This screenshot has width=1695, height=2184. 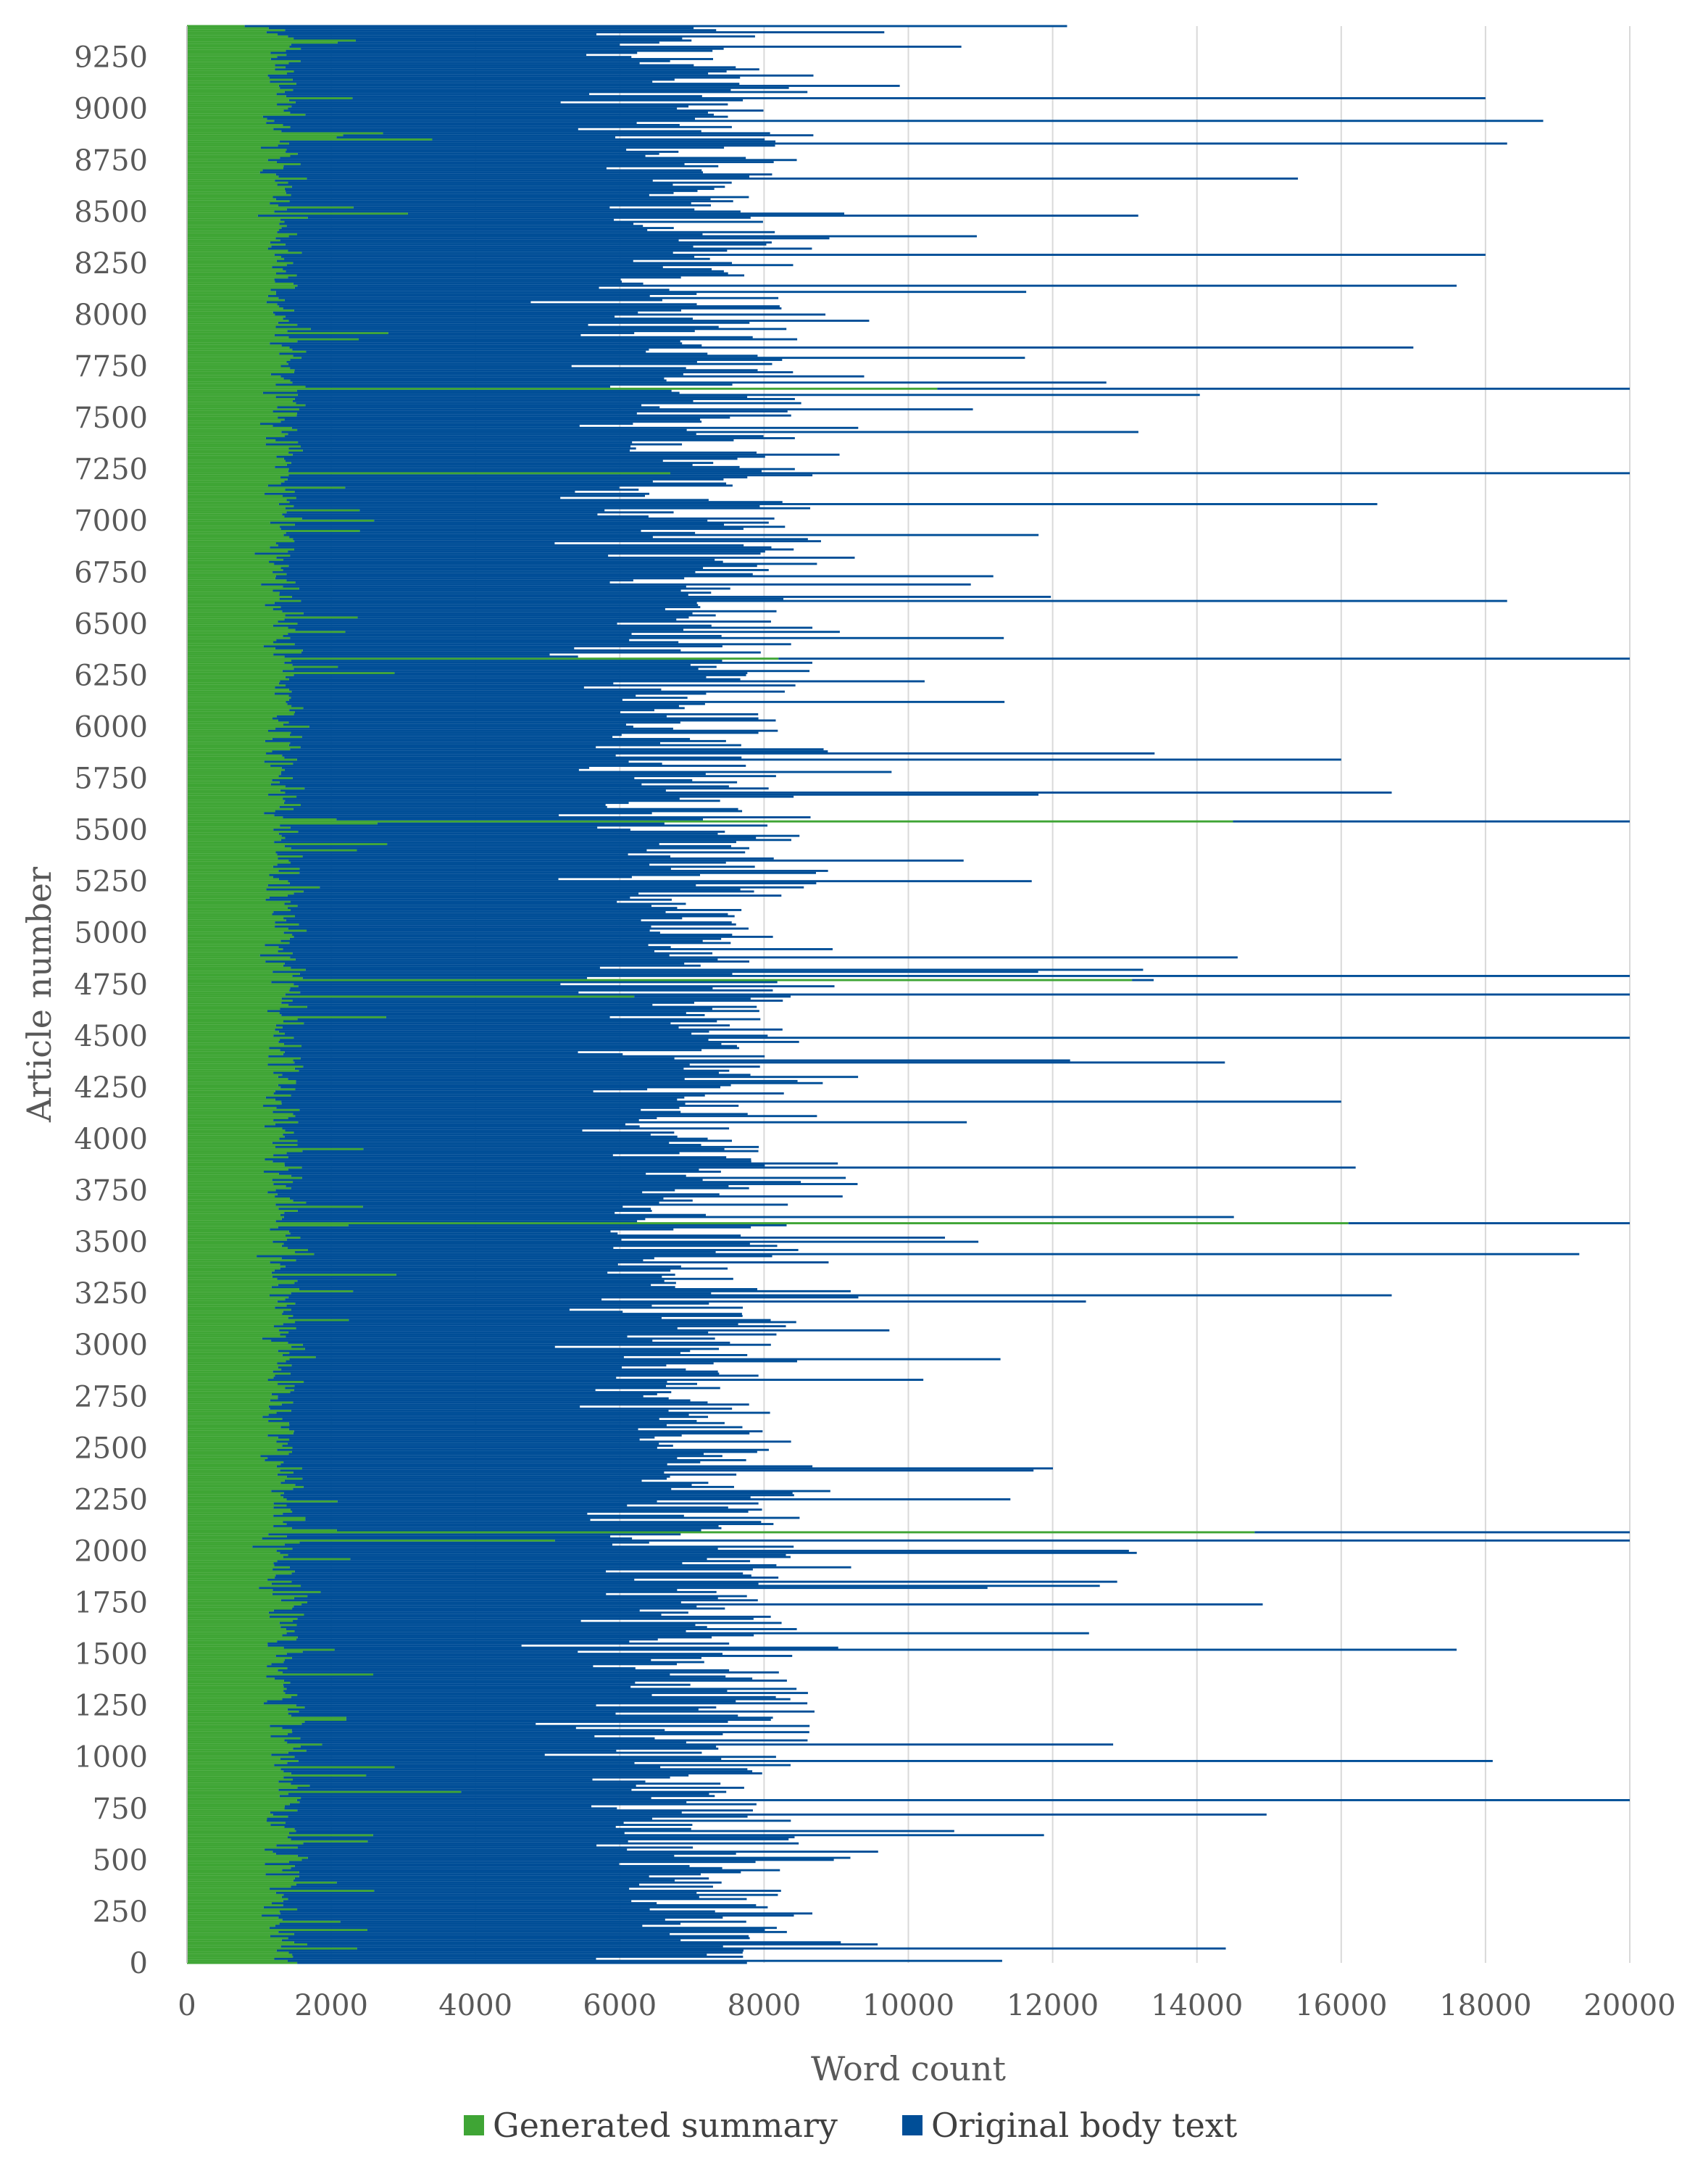 I want to click on legend-swatch-generated-summary, so click(x=474, y=2125).